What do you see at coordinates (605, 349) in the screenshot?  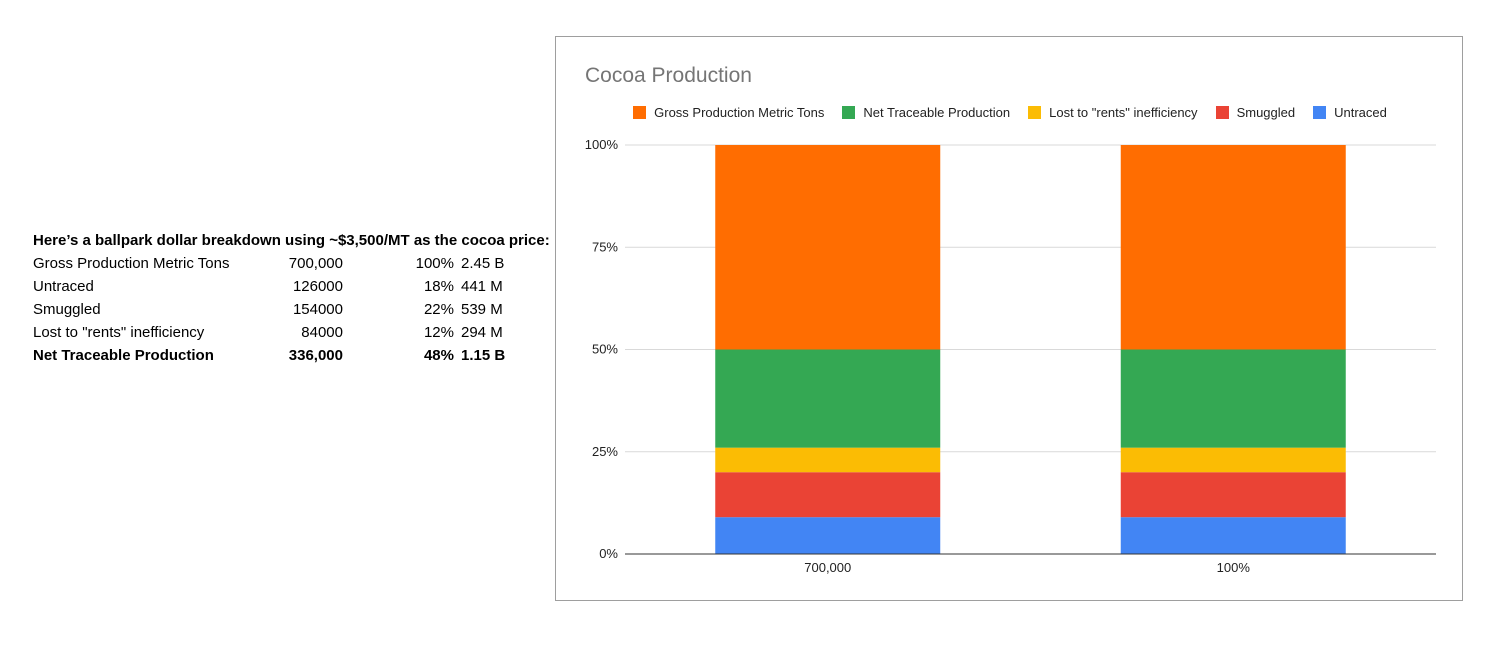 I see `y-tick-label: 50%` at bounding box center [605, 349].